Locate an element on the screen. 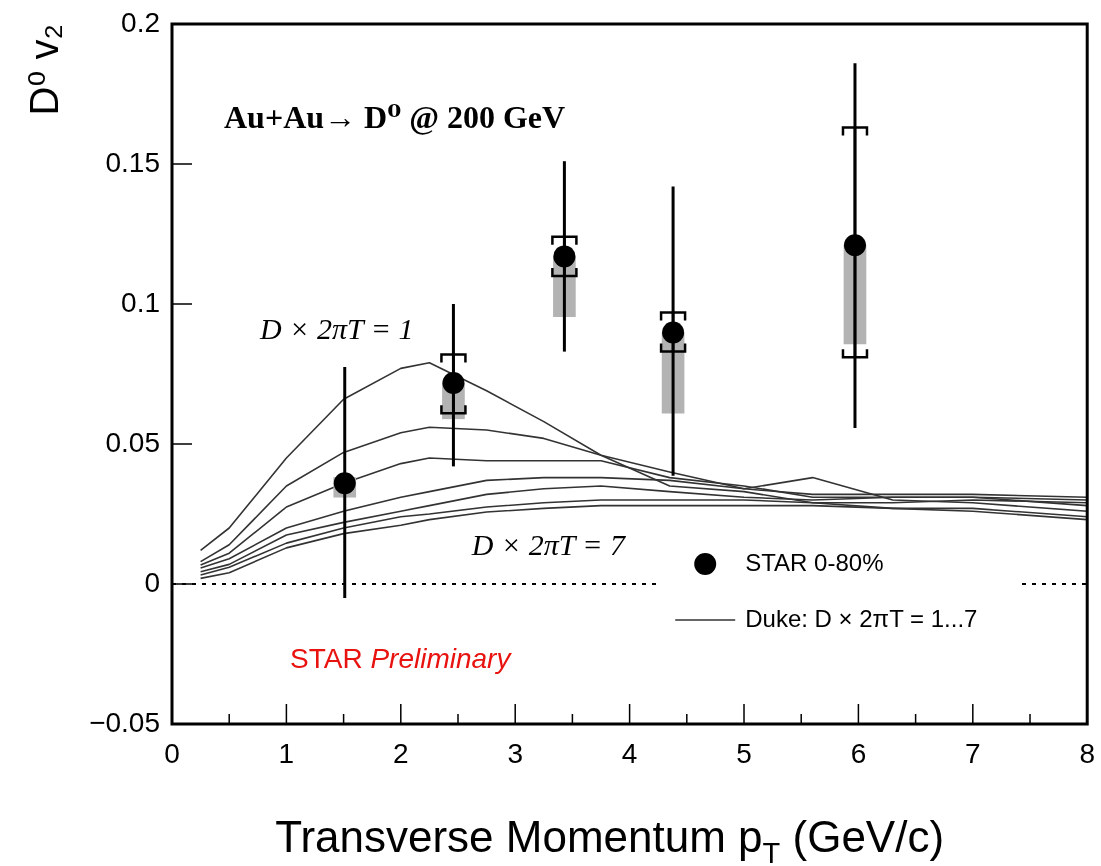  x-tick-label: 7 is located at coordinates (973, 753).